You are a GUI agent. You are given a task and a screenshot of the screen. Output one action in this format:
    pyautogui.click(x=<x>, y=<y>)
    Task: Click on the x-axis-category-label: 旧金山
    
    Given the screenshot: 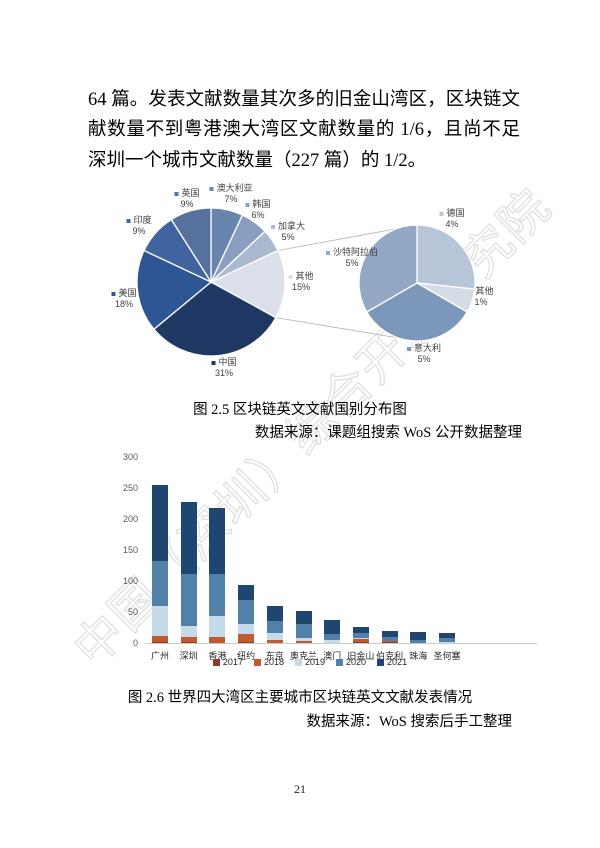 What is the action you would take?
    pyautogui.click(x=361, y=656)
    